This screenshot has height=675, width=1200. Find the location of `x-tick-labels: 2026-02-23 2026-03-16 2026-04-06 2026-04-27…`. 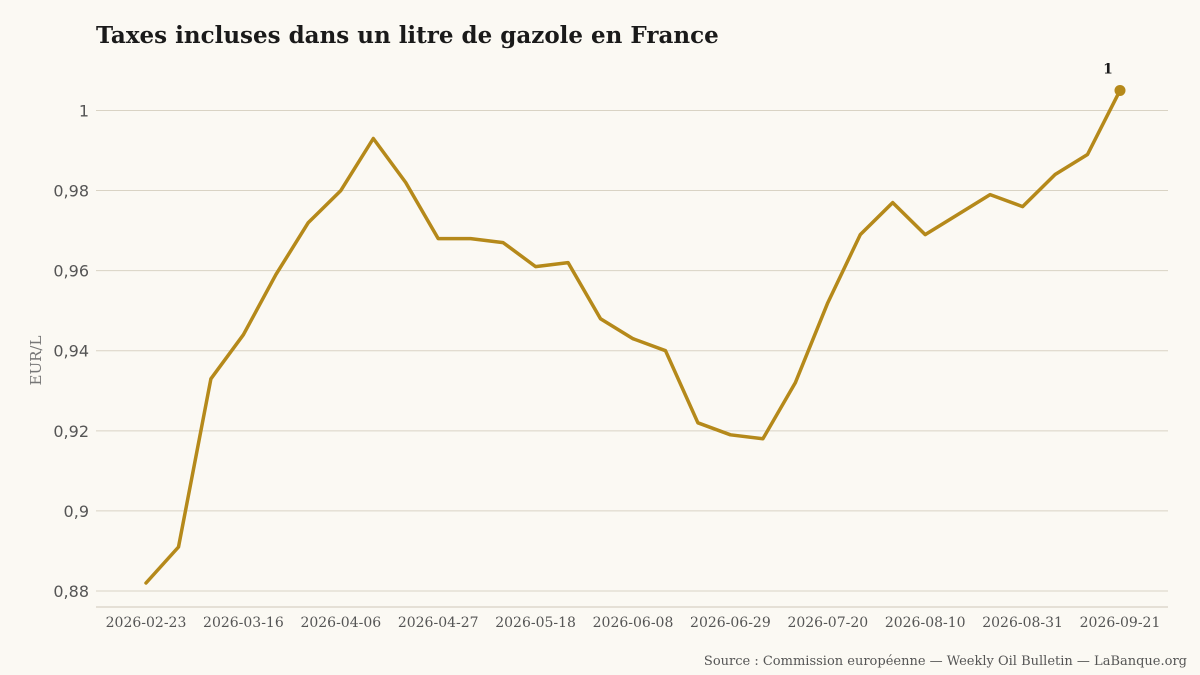

x-tick-labels: 2026-02-23 2026-03-16 2026-04-06 2026-04-27… is located at coordinates (633, 623).